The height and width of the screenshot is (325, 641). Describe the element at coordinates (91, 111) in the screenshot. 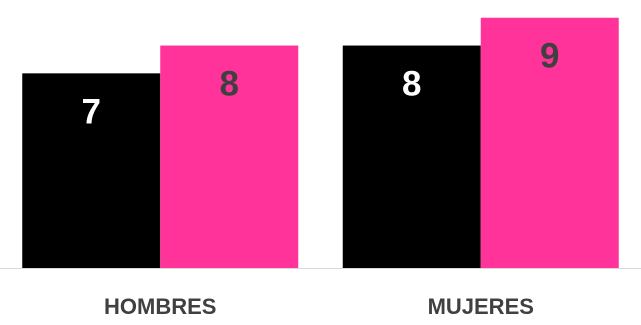

I see `data-label-hombres-1: 7` at that location.